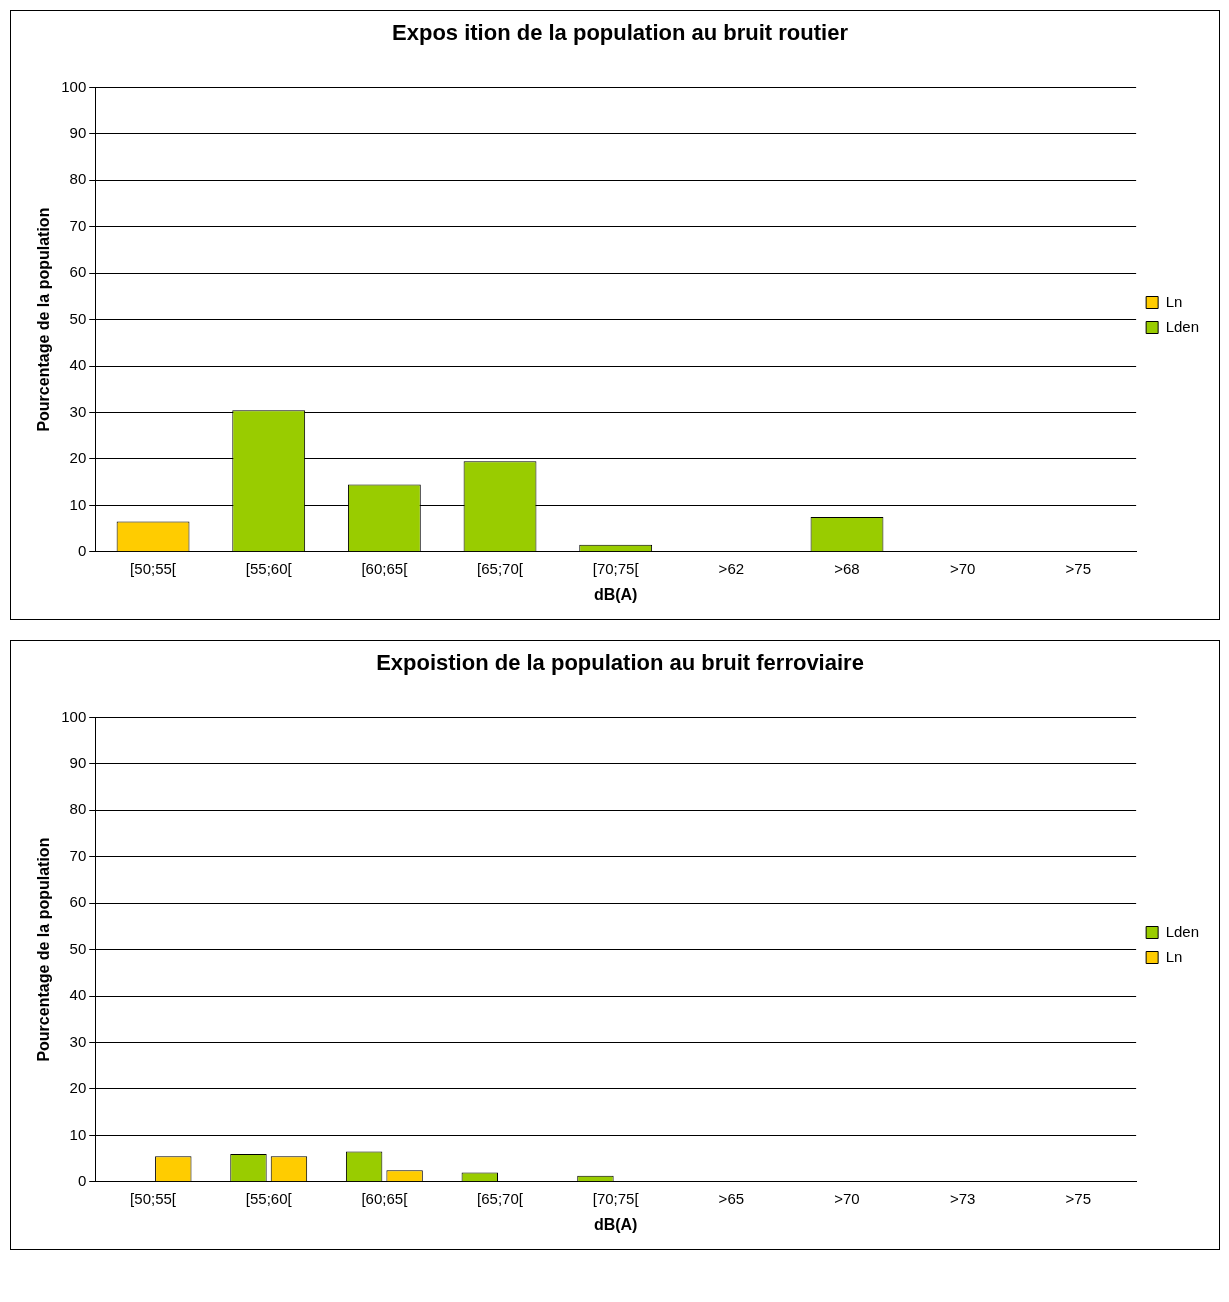 The image size is (1229, 1302). Describe the element at coordinates (731, 1198) in the screenshot. I see `x-tick-label: >65` at that location.